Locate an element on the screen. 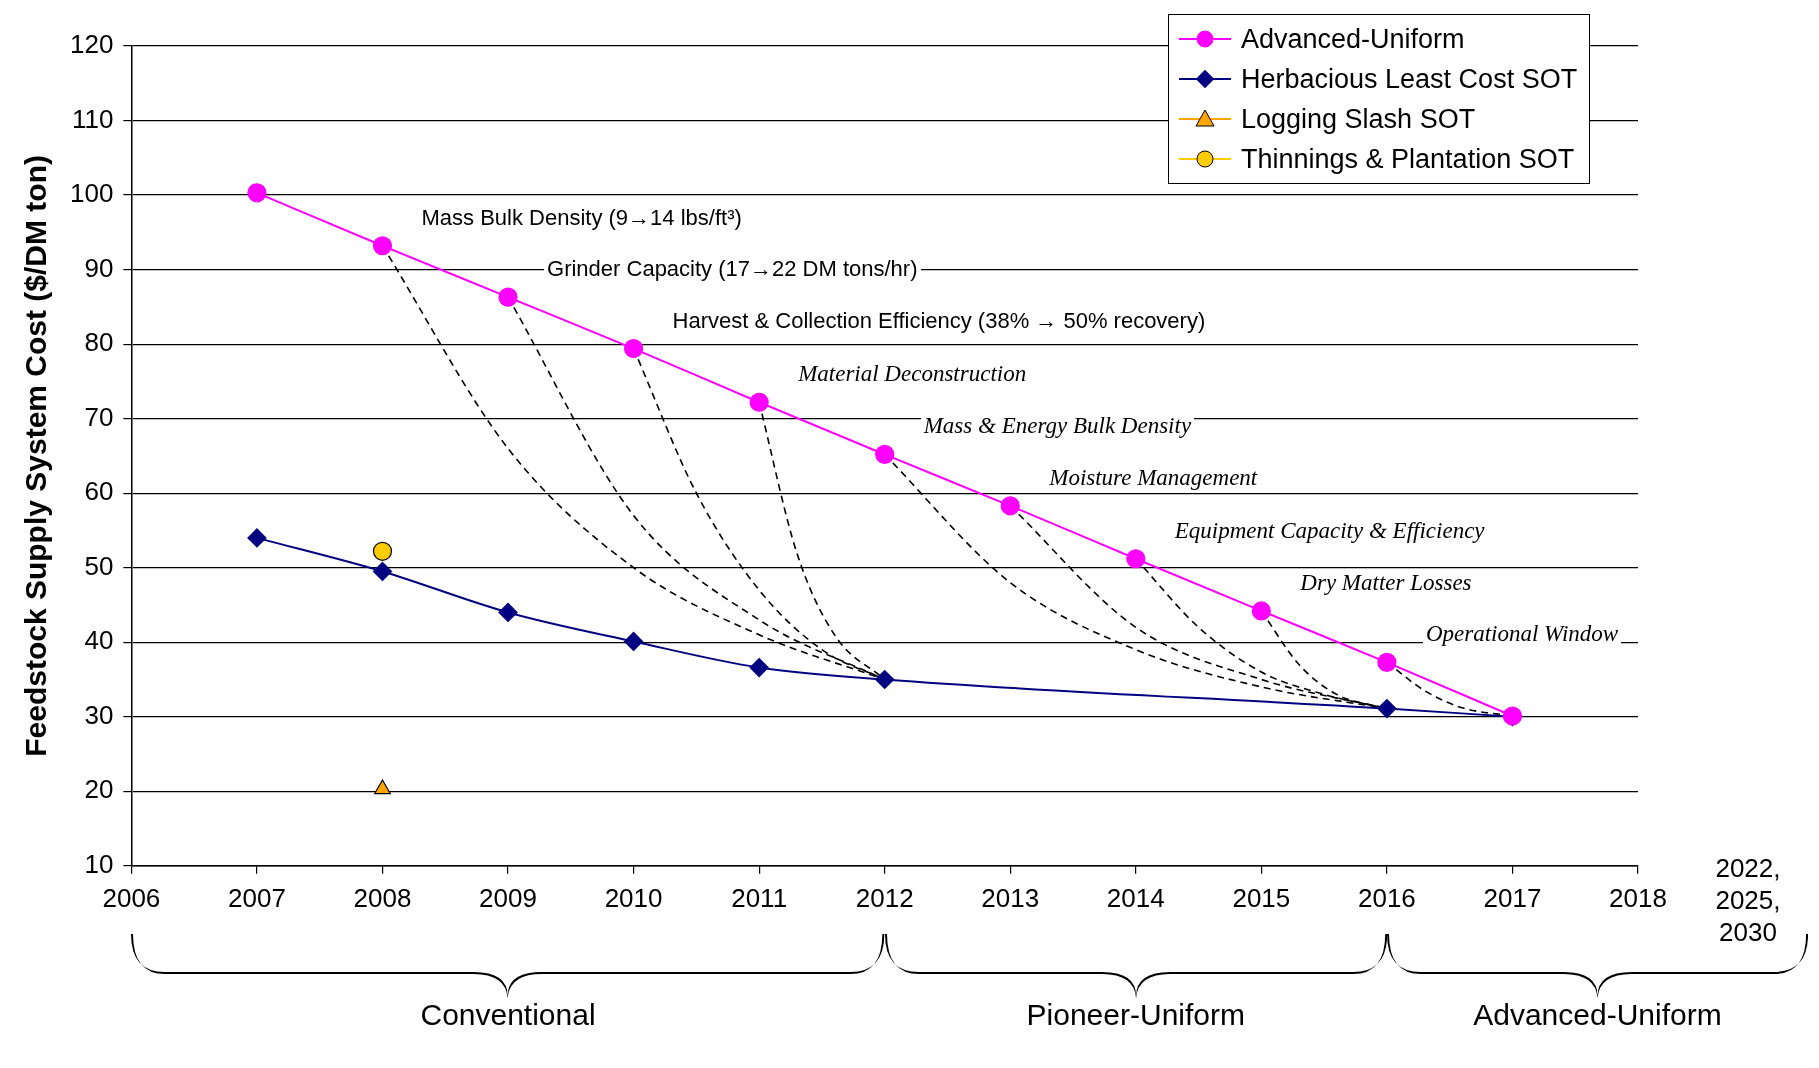  y-tick-label: 80 is located at coordinates (99, 342).